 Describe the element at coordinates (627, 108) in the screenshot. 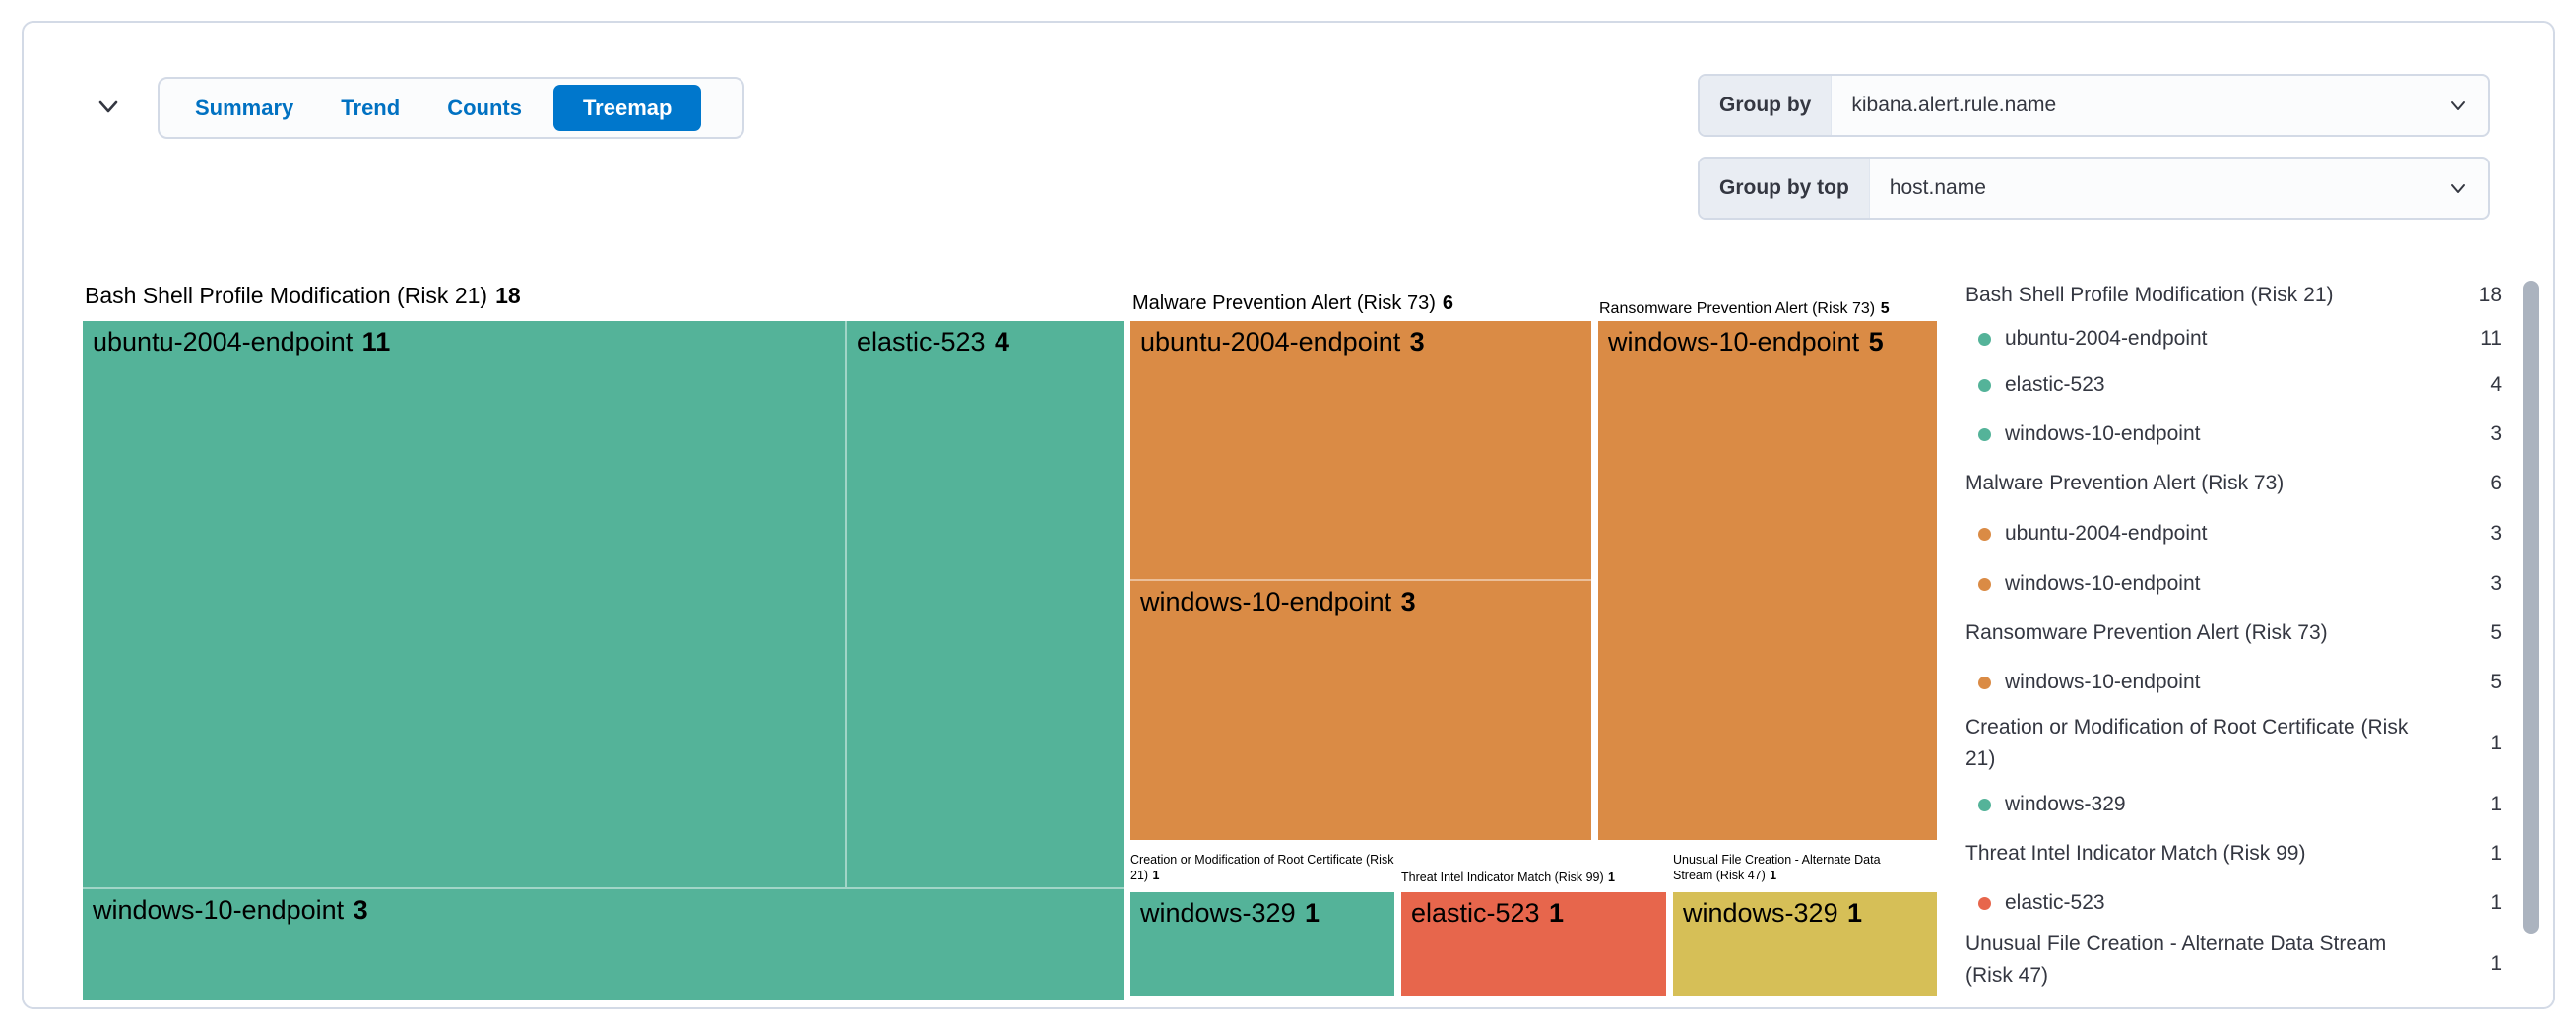

I see `tab-treemap: Treemap` at that location.